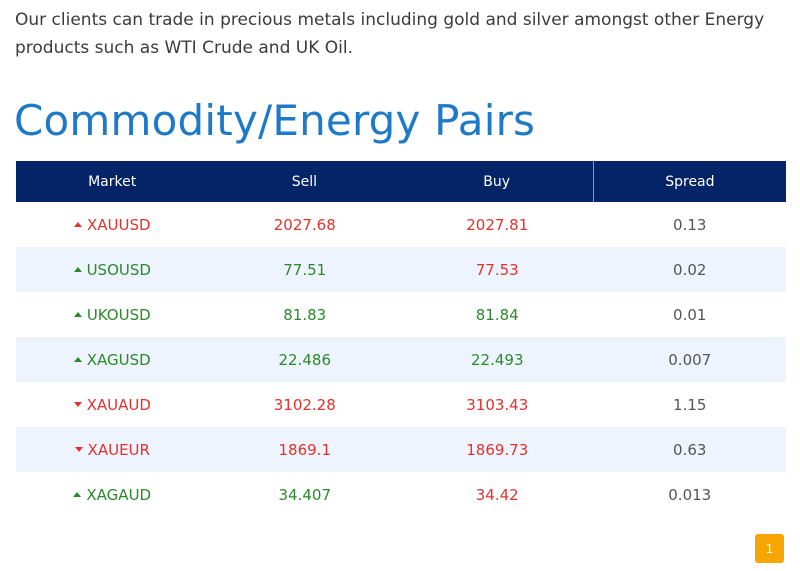  I want to click on column-header-market: Market, so click(112, 181).